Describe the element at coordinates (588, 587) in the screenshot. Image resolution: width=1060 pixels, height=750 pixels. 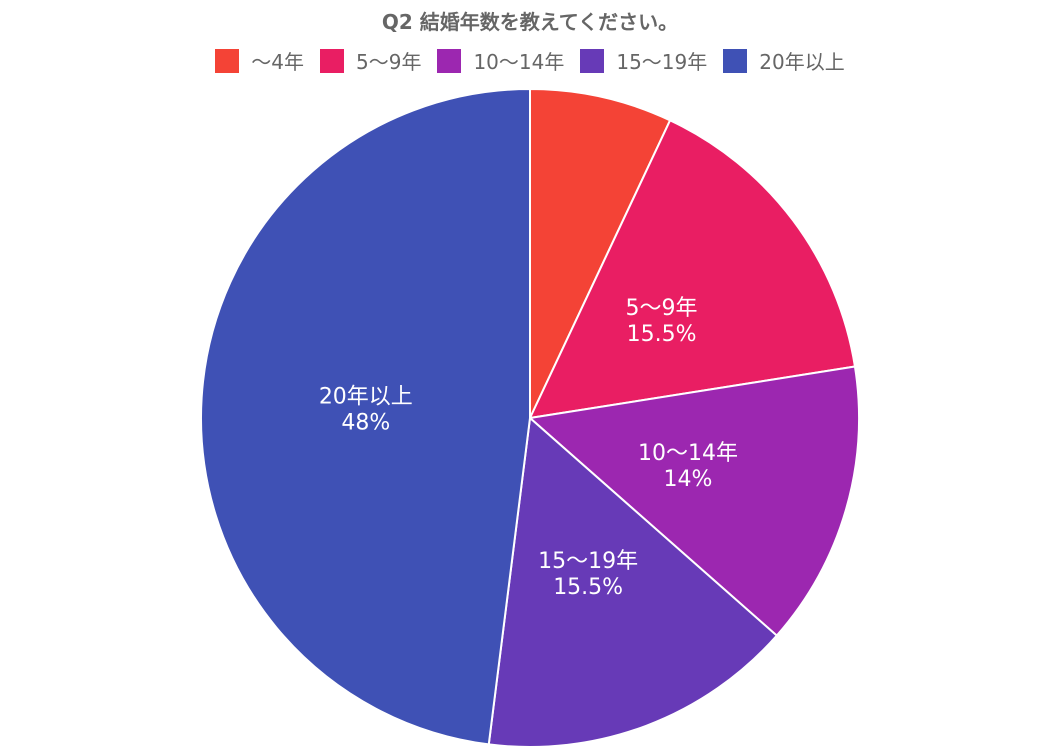
I see `slice-value-label-3: 15.5%` at that location.